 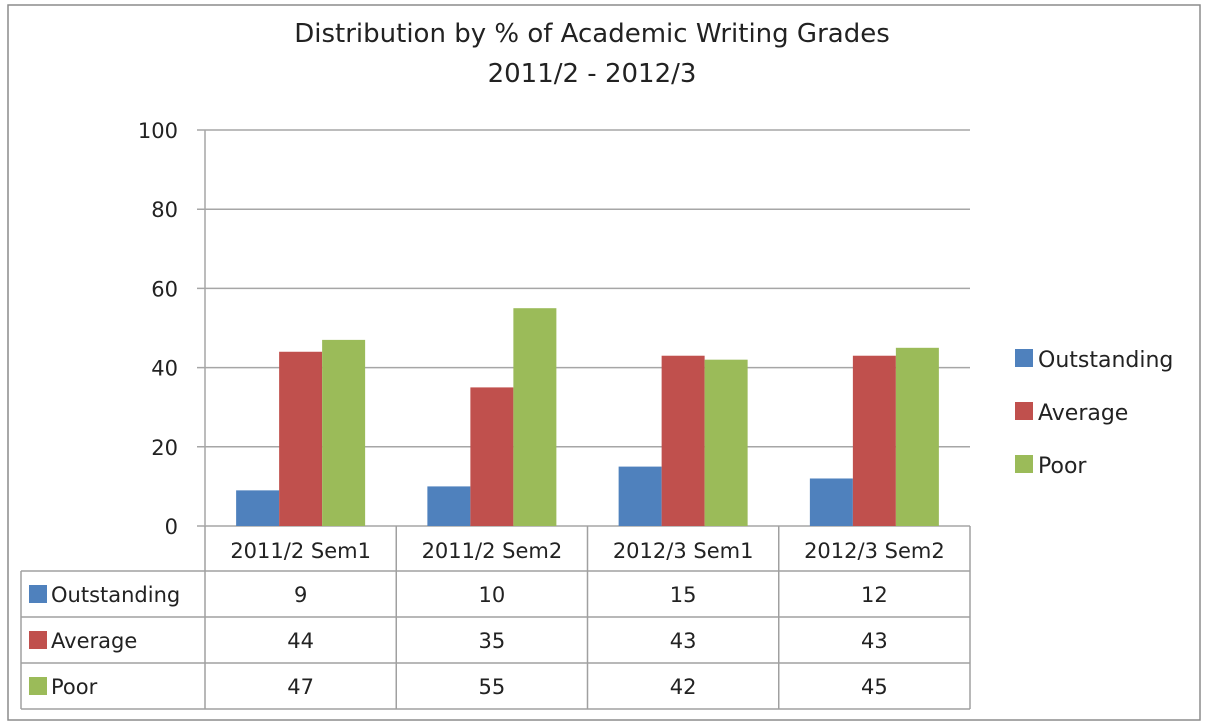 I want to click on chart-subtitle: 2011/2 - 2012/3, so click(x=592, y=74).